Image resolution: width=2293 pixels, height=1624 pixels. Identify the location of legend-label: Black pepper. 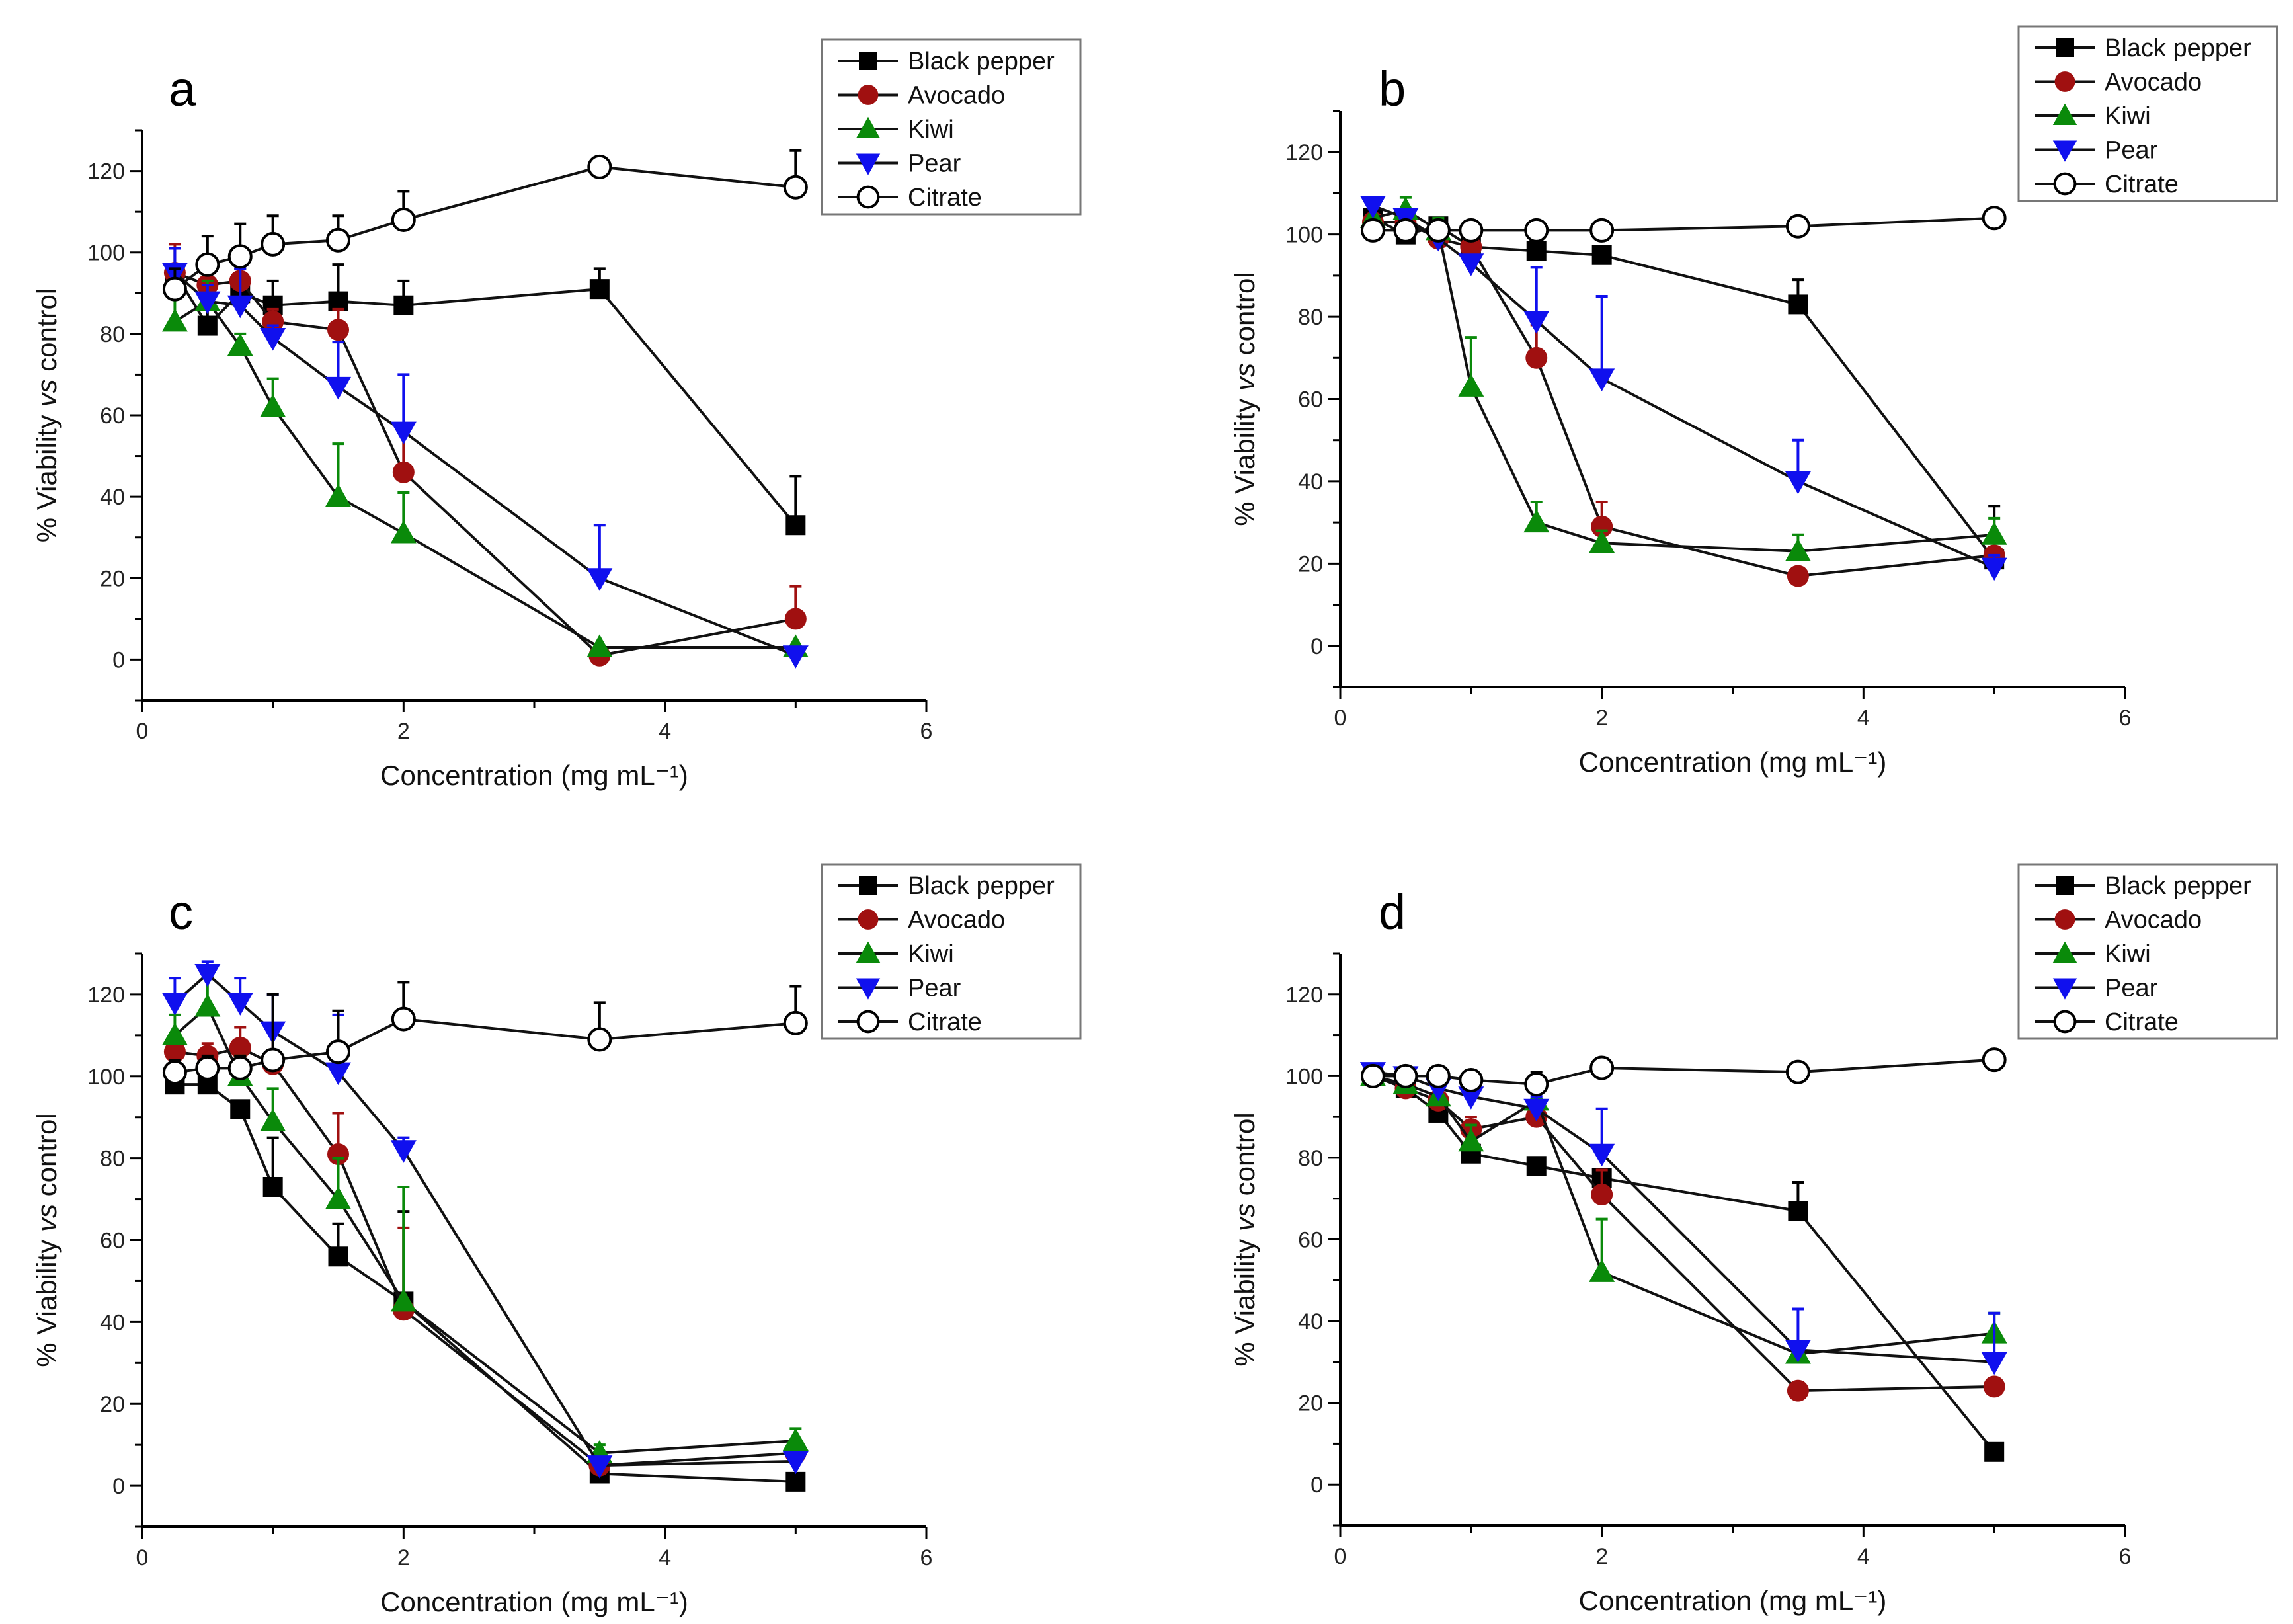
(982, 61).